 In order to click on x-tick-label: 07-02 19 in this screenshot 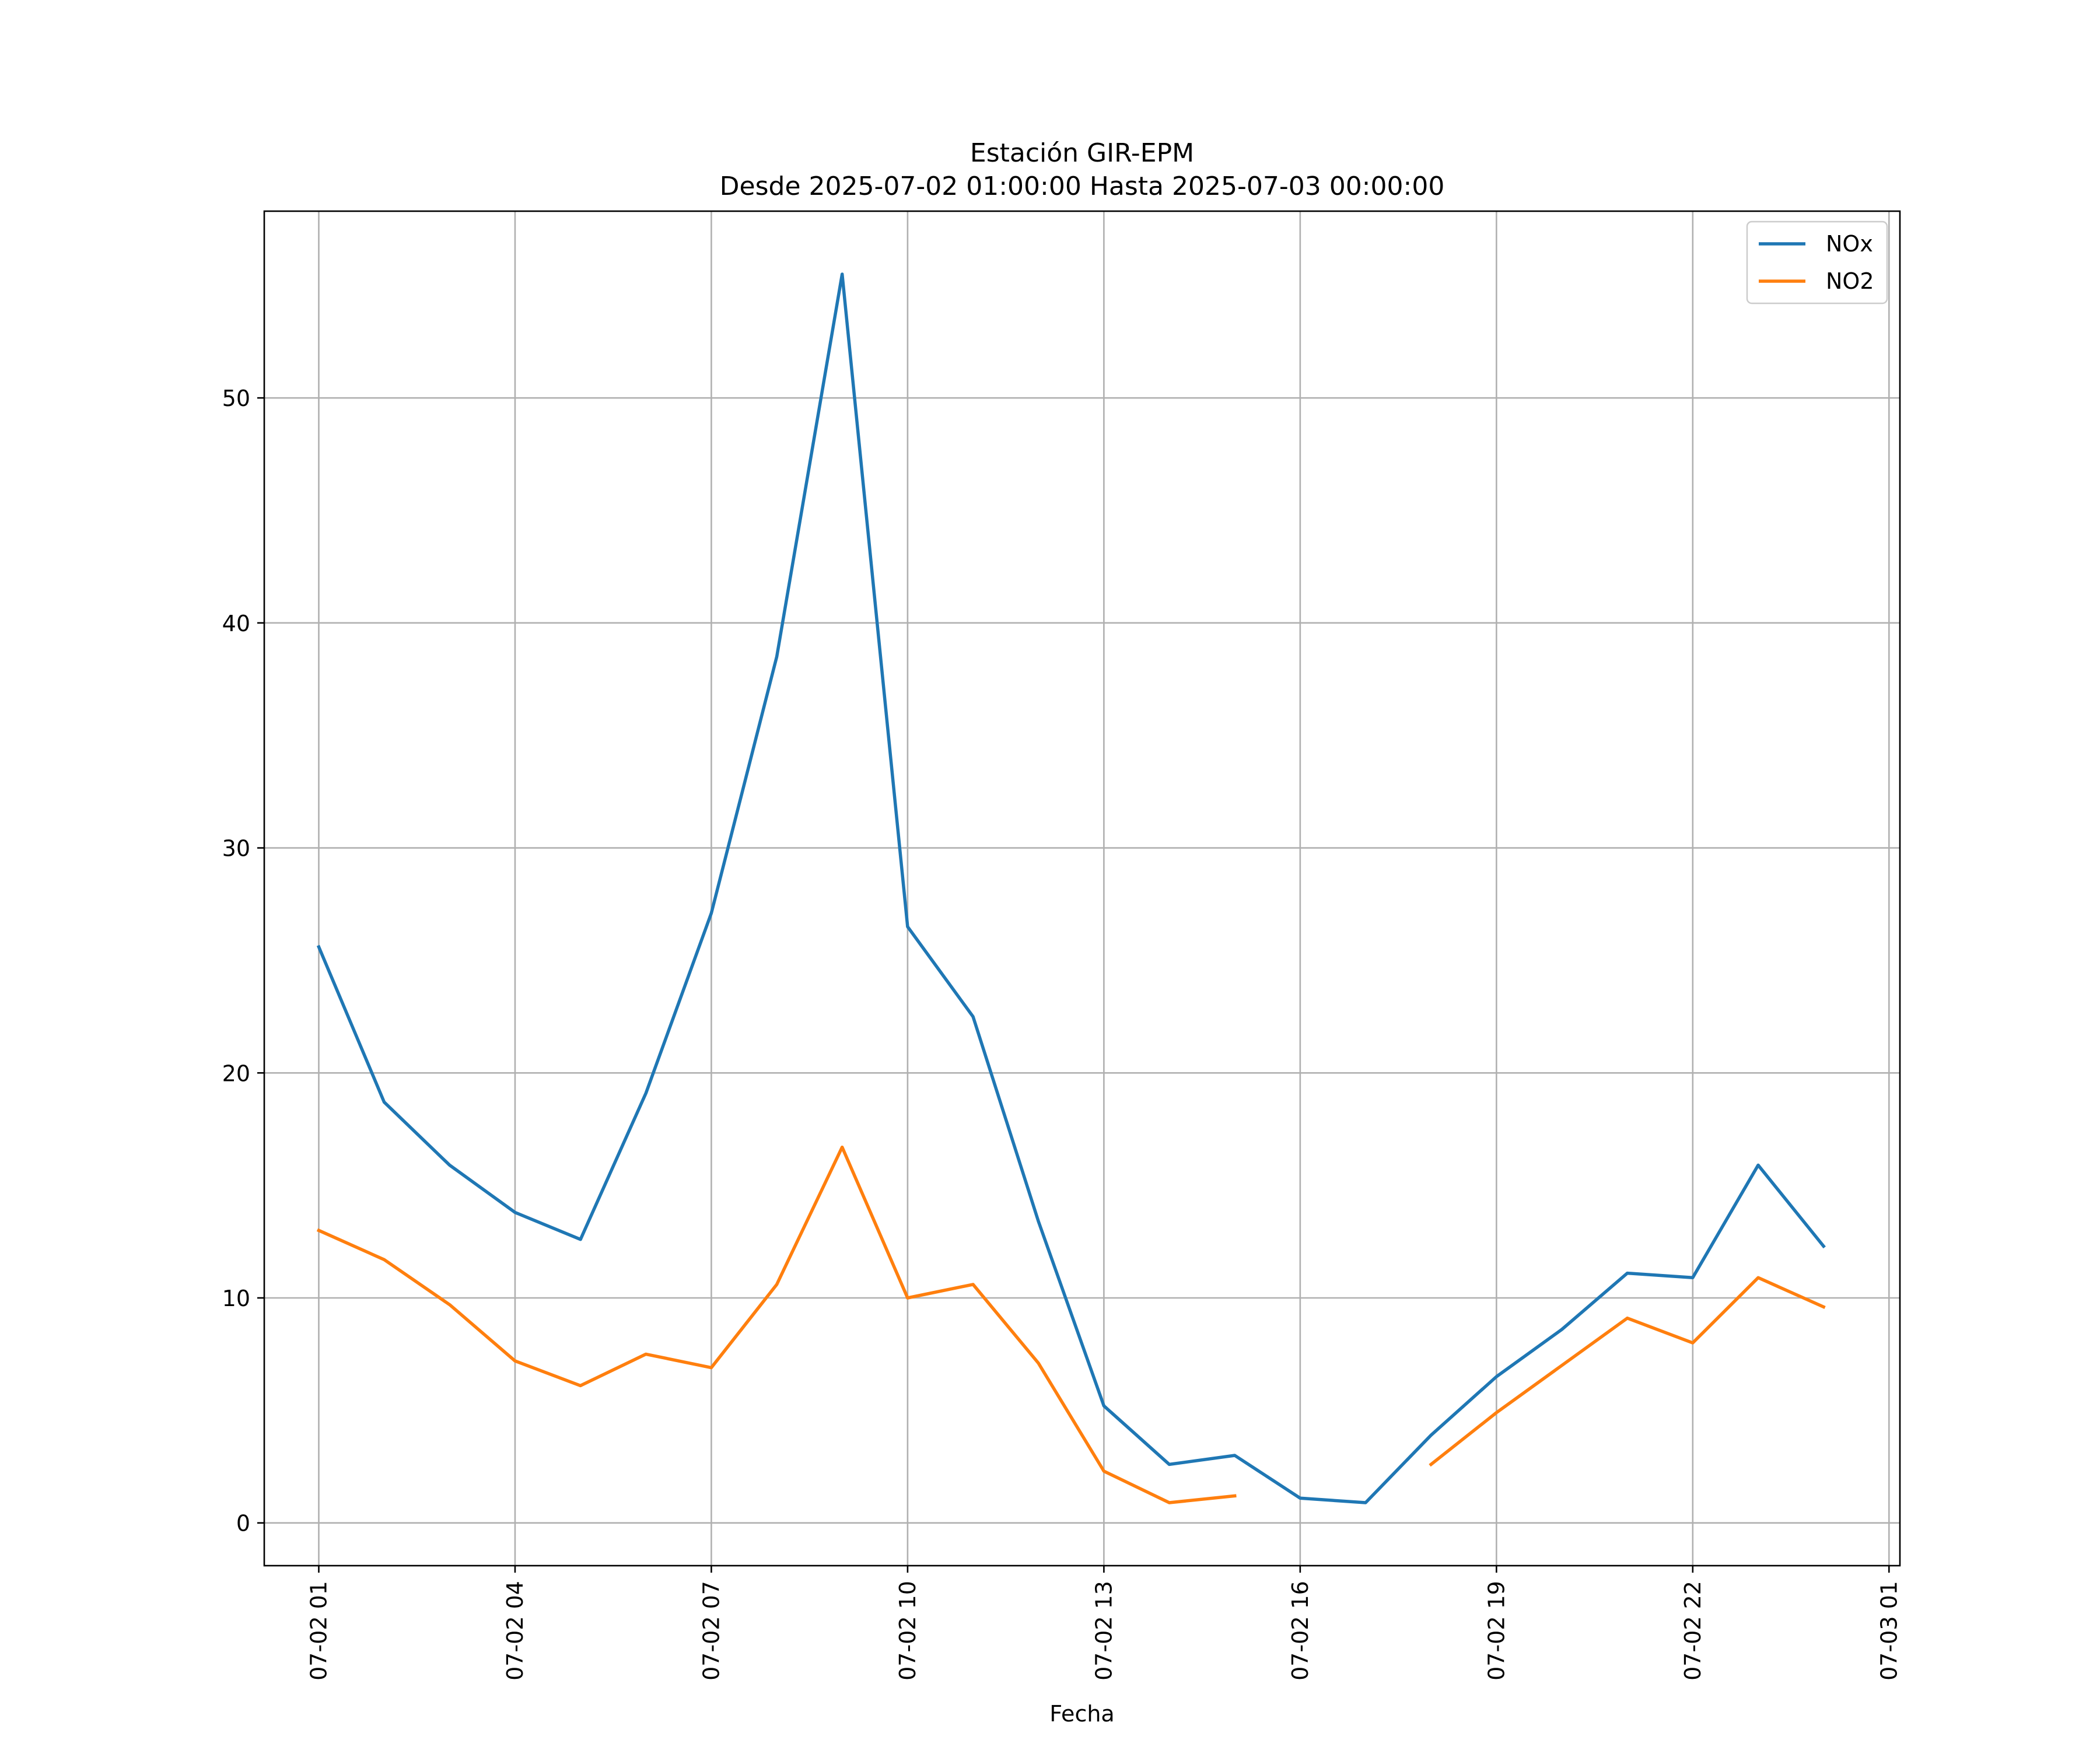, I will do `click(1496, 1631)`.